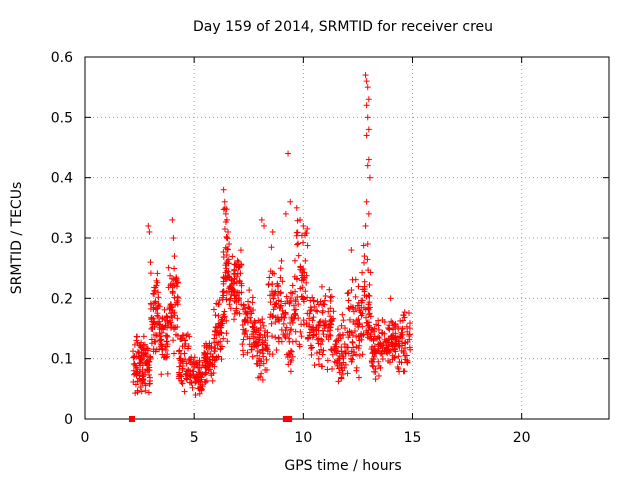 The image size is (640, 480). Describe the element at coordinates (62, 118) in the screenshot. I see `y-tick-label: 0.5` at that location.